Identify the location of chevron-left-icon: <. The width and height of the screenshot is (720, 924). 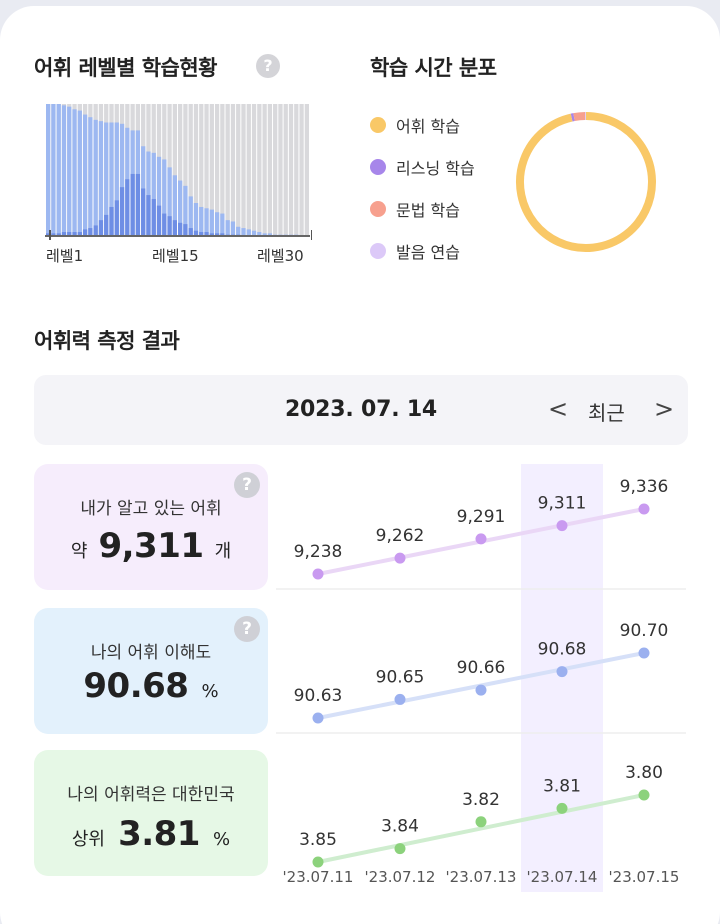
(558, 409).